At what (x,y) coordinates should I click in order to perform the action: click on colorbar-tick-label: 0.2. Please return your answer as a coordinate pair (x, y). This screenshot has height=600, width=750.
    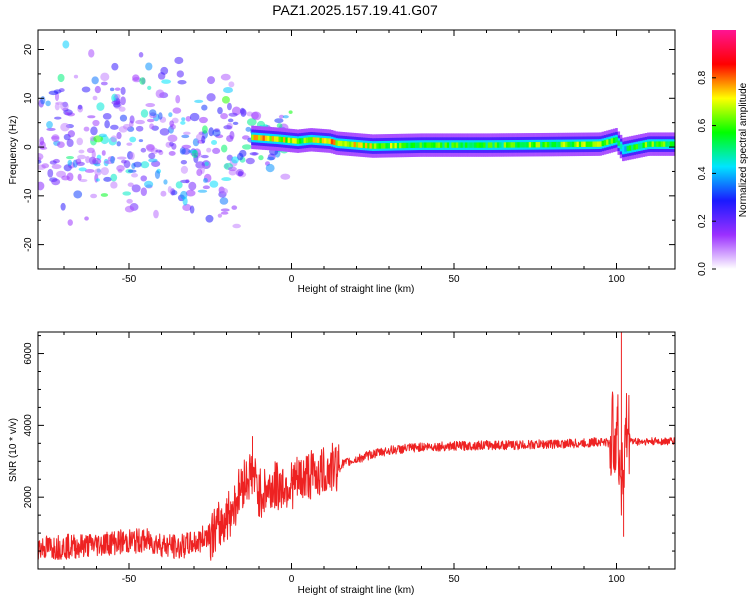
    Looking at the image, I should click on (702, 221).